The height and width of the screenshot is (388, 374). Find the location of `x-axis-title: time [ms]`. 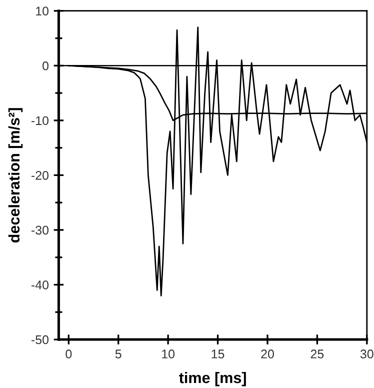

x-axis-title: time [ms] is located at coordinates (212, 379).